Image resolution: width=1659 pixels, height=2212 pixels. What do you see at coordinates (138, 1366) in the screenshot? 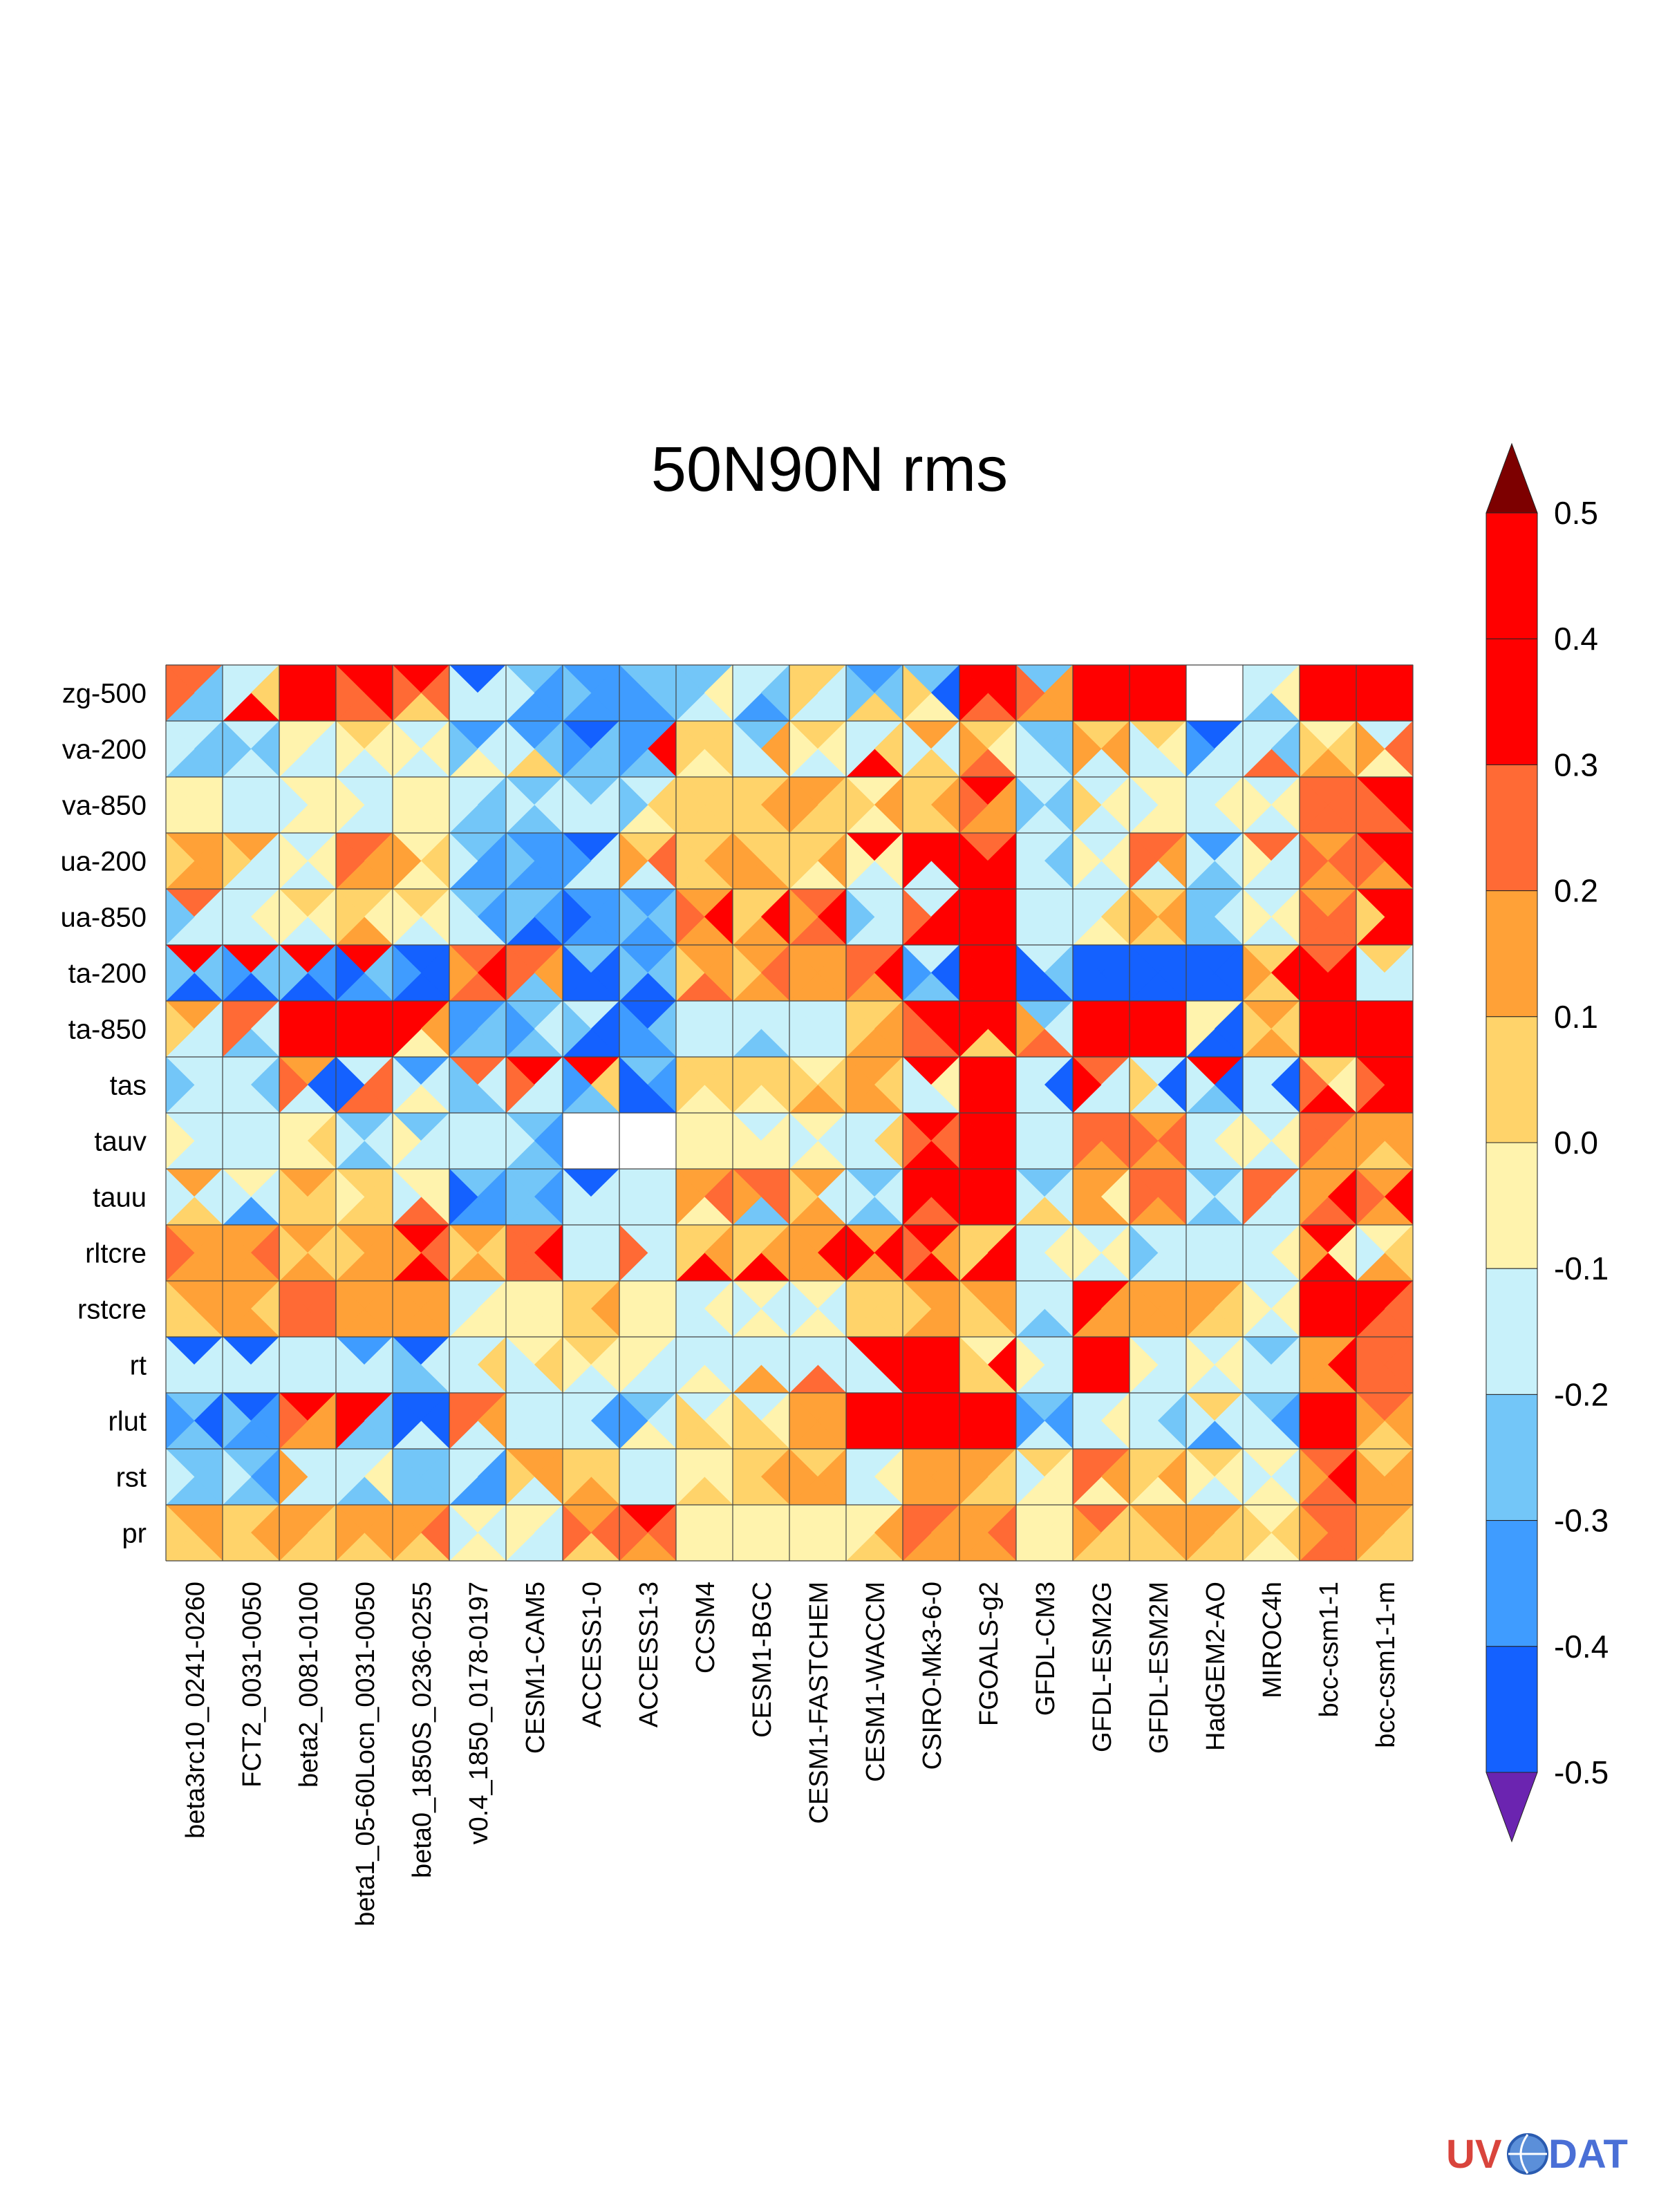
I see `row-label: rt` at bounding box center [138, 1366].